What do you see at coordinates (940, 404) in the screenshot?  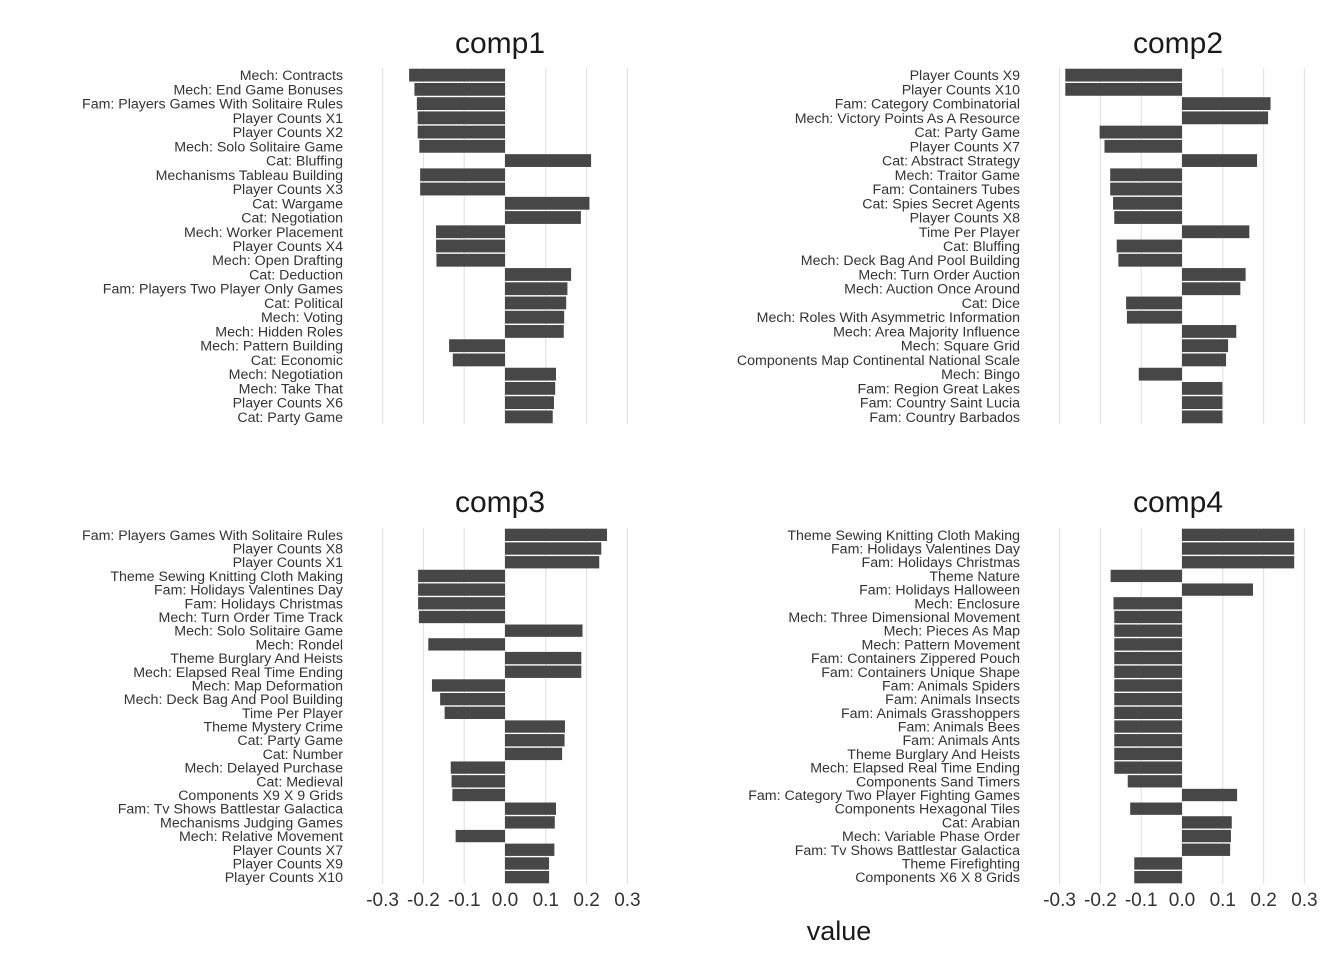 I see `category-label: Fam: Country Saint Lucia` at bounding box center [940, 404].